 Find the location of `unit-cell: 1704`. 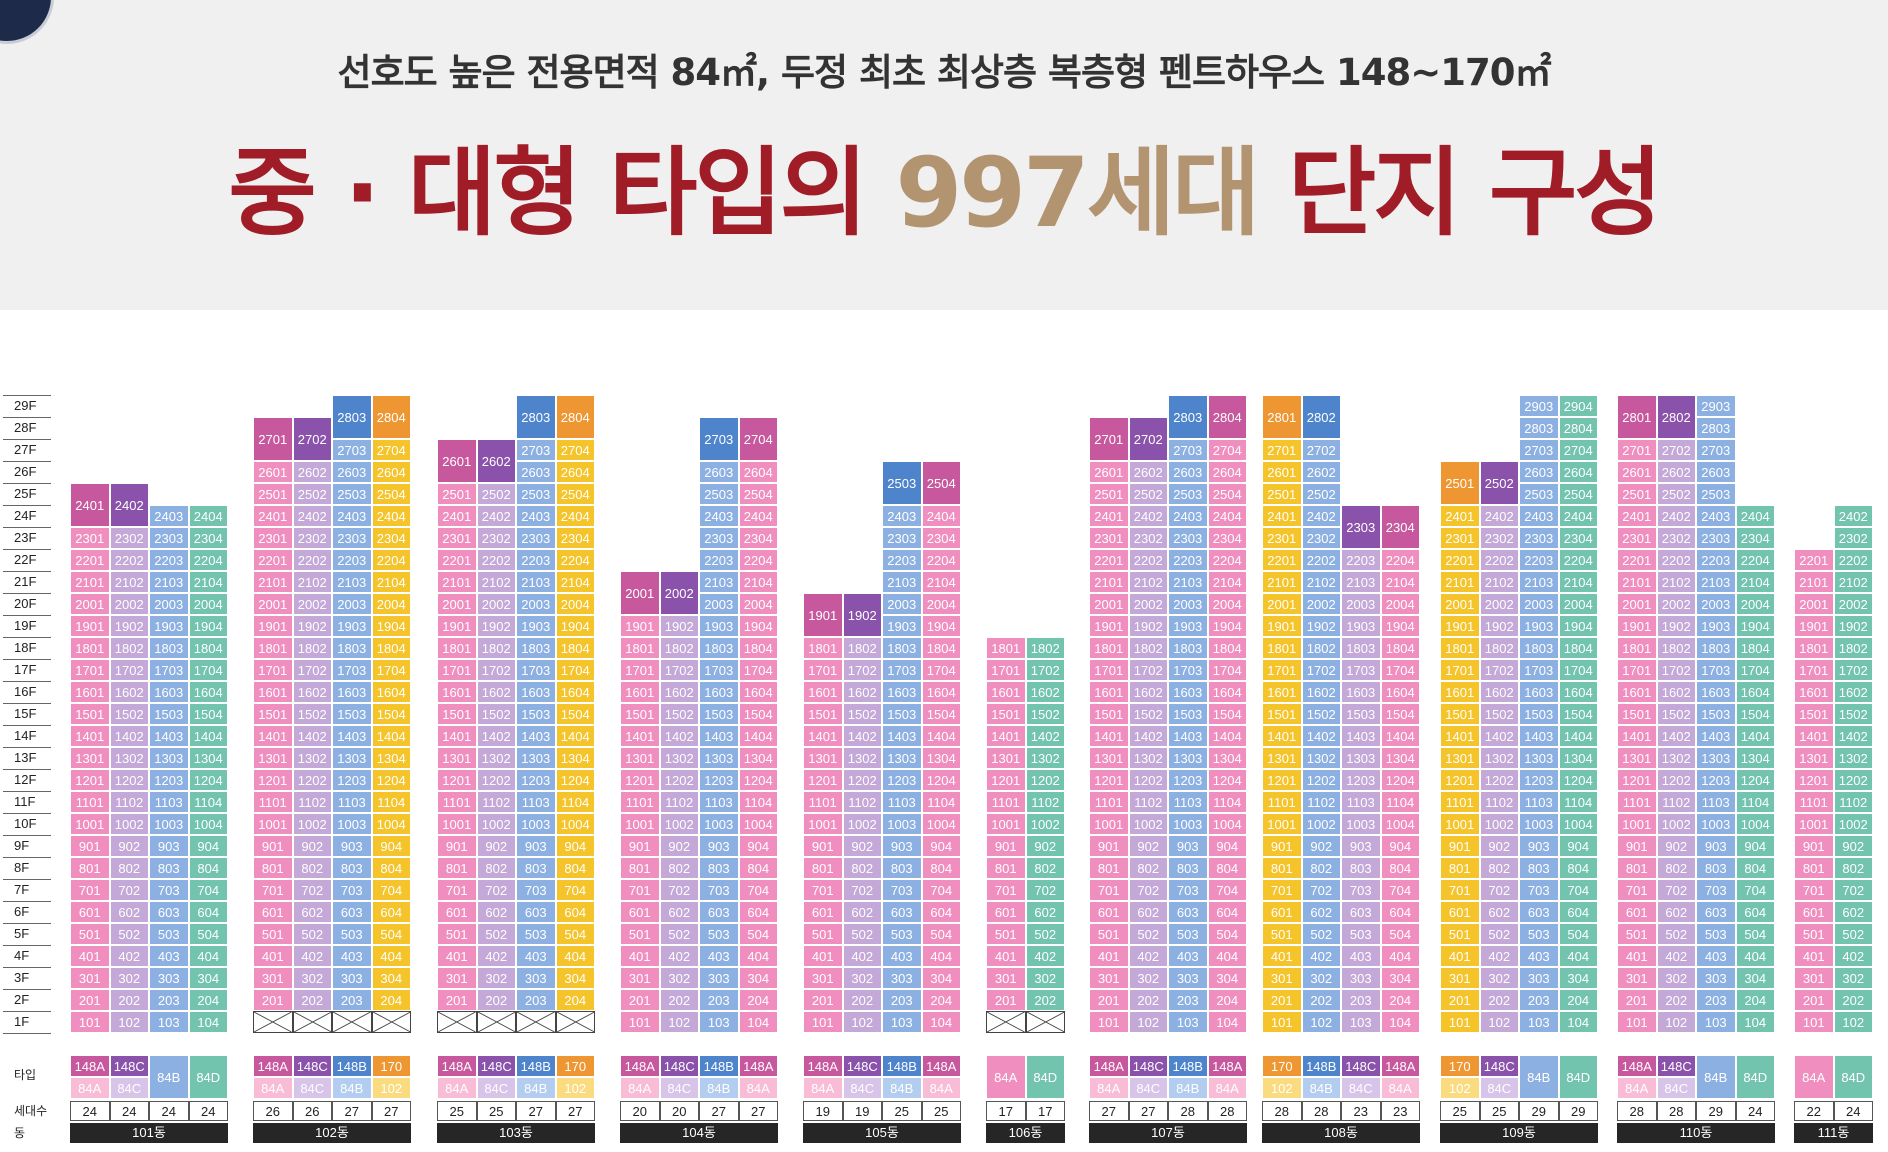

unit-cell: 1704 is located at coordinates (575, 670).